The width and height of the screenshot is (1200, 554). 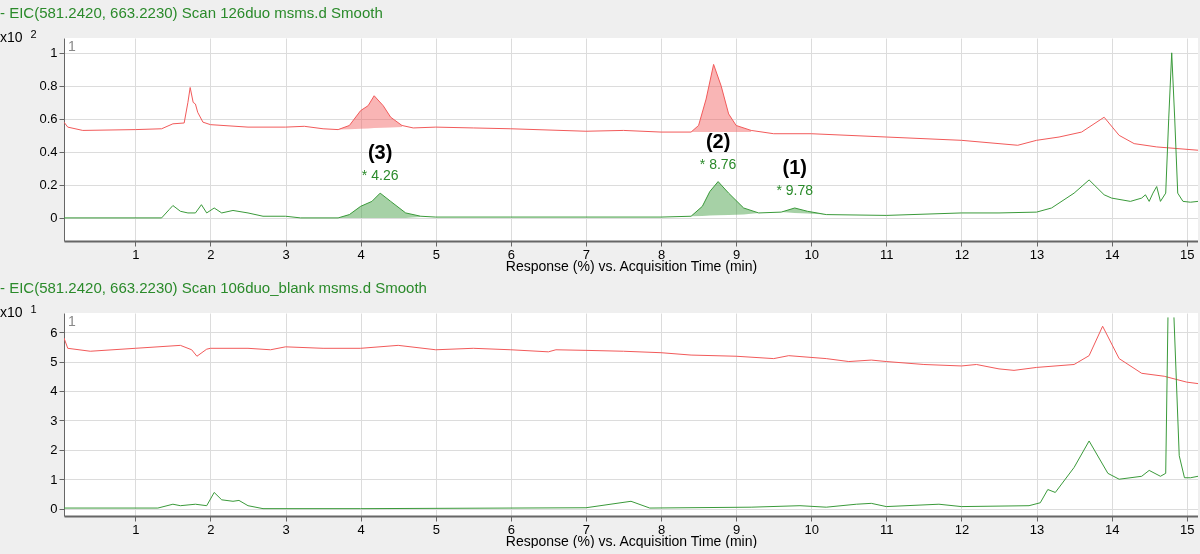 I want to click on line-series, so click(x=631, y=355).